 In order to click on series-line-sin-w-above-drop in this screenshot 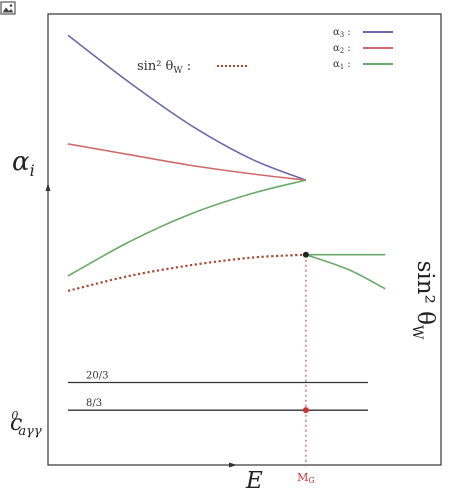, I will do `click(345, 271)`.